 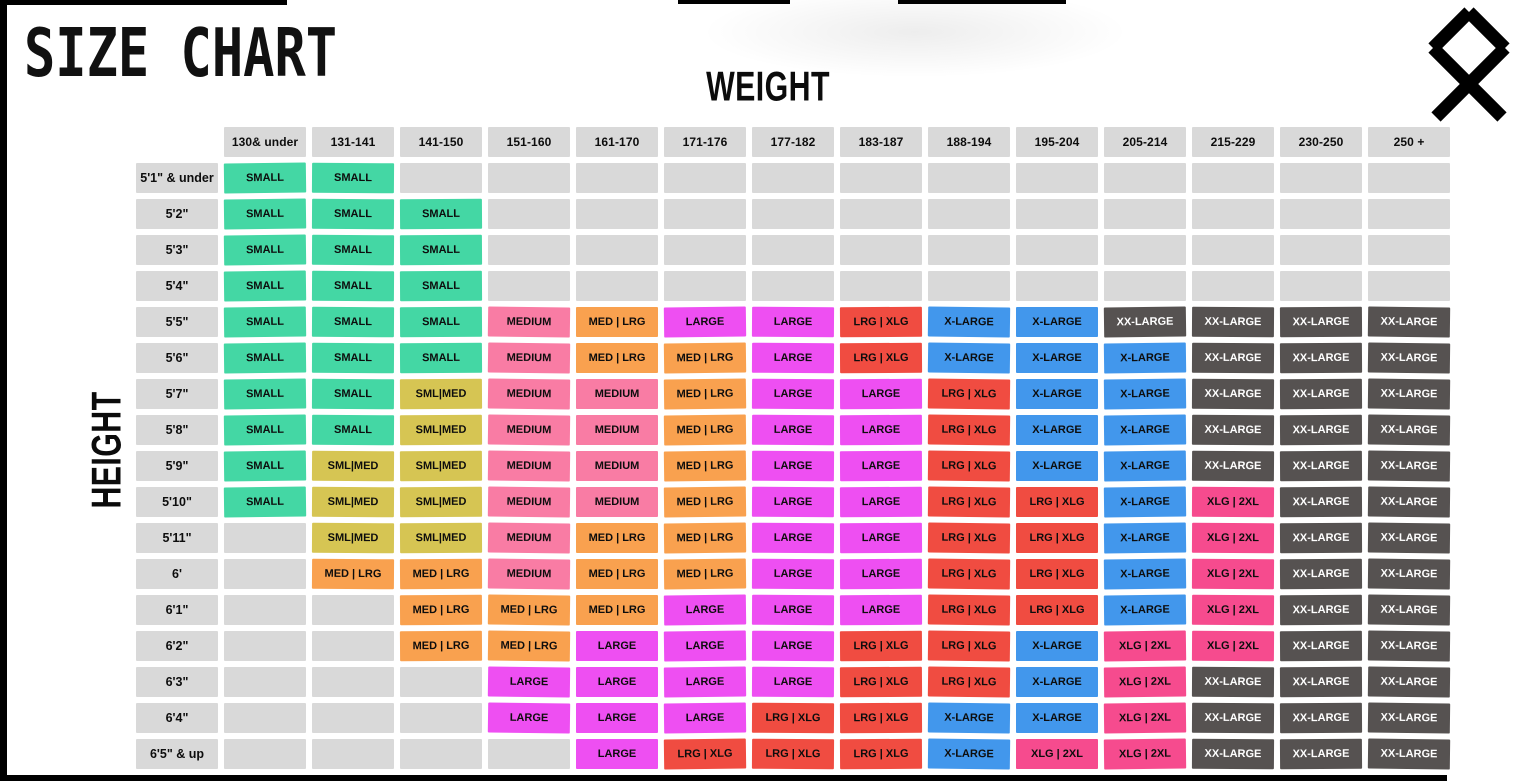 What do you see at coordinates (177, 322) in the screenshot?
I see `height-row-label: 5'5"` at bounding box center [177, 322].